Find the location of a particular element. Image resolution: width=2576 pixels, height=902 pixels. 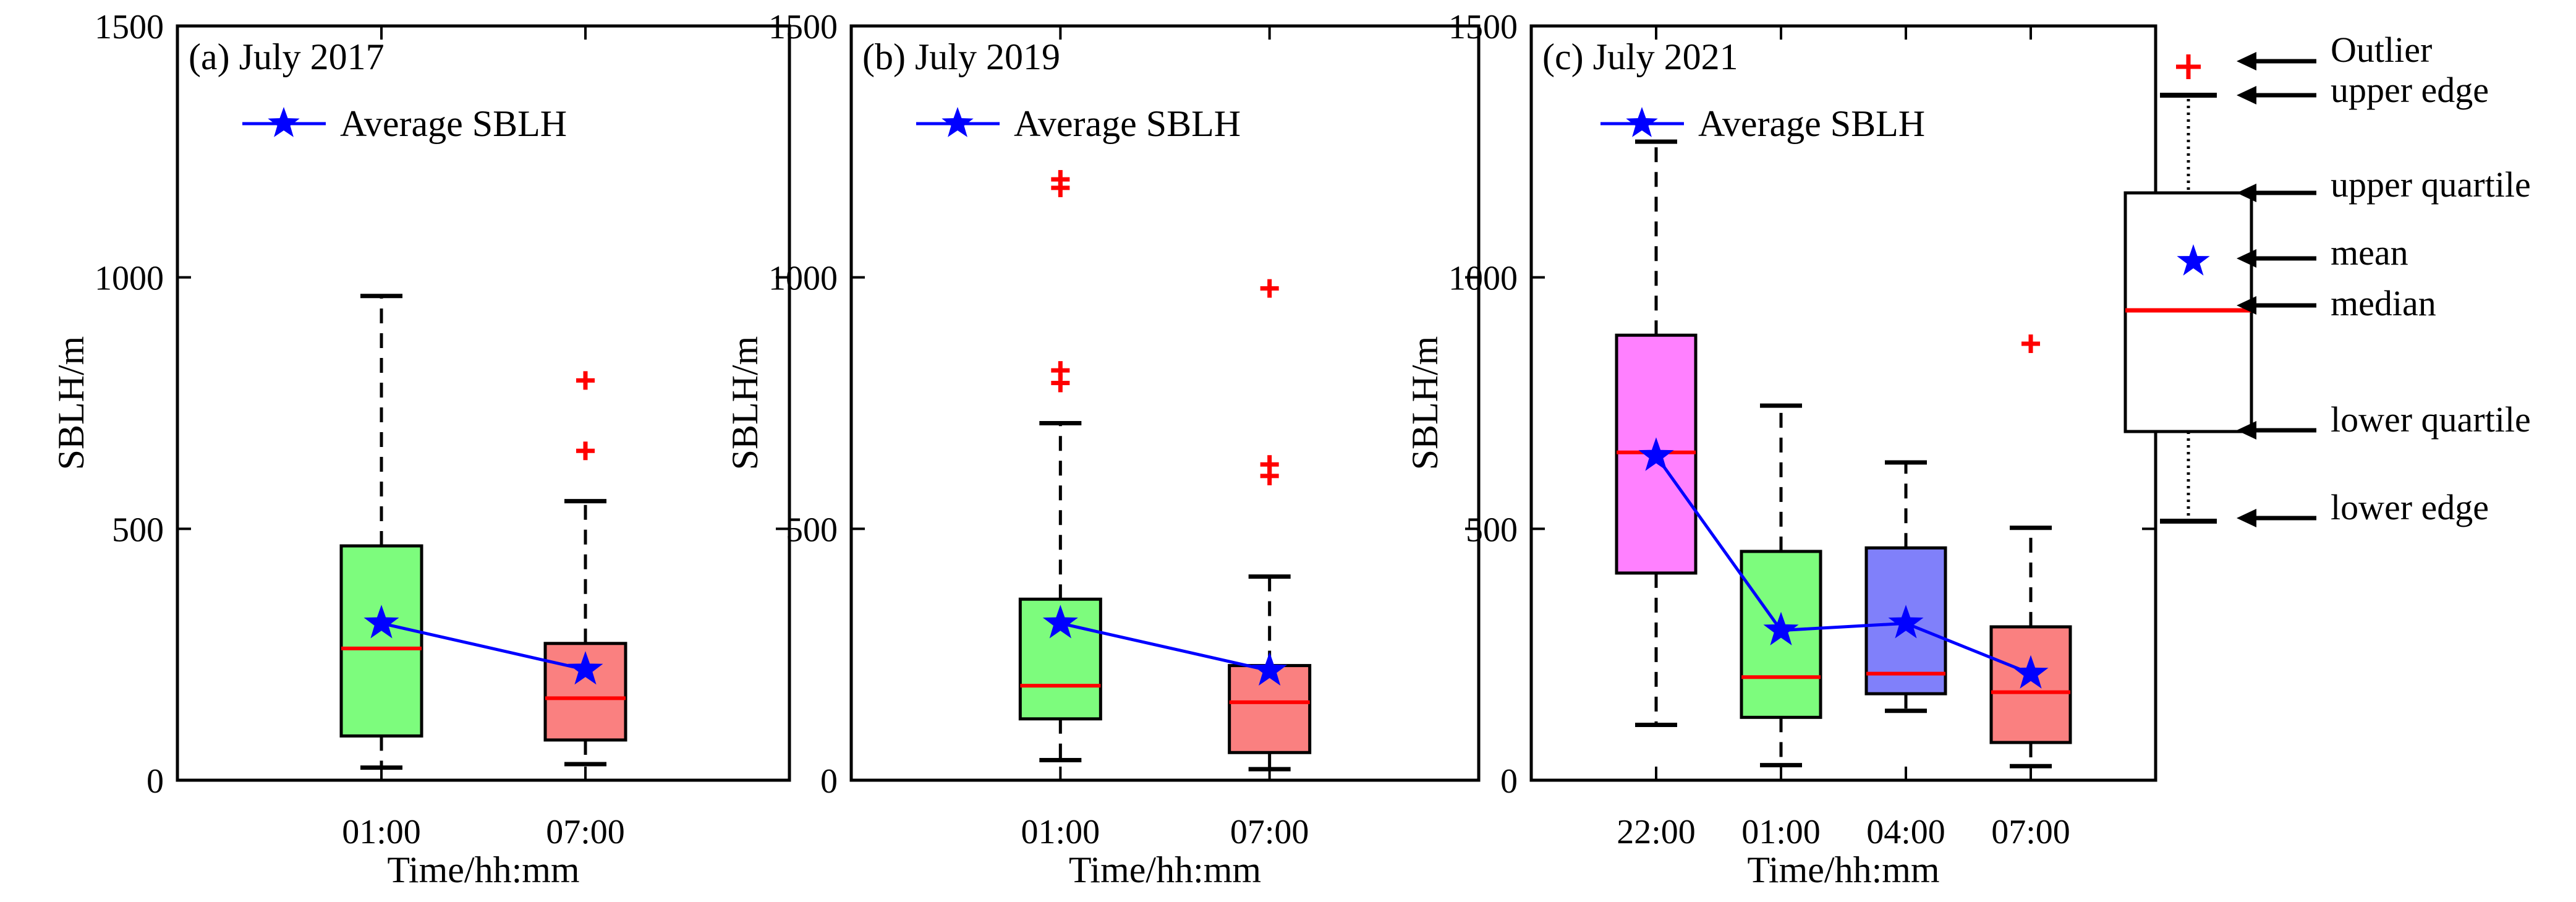

key-label: upper quartile is located at coordinates (2431, 184).